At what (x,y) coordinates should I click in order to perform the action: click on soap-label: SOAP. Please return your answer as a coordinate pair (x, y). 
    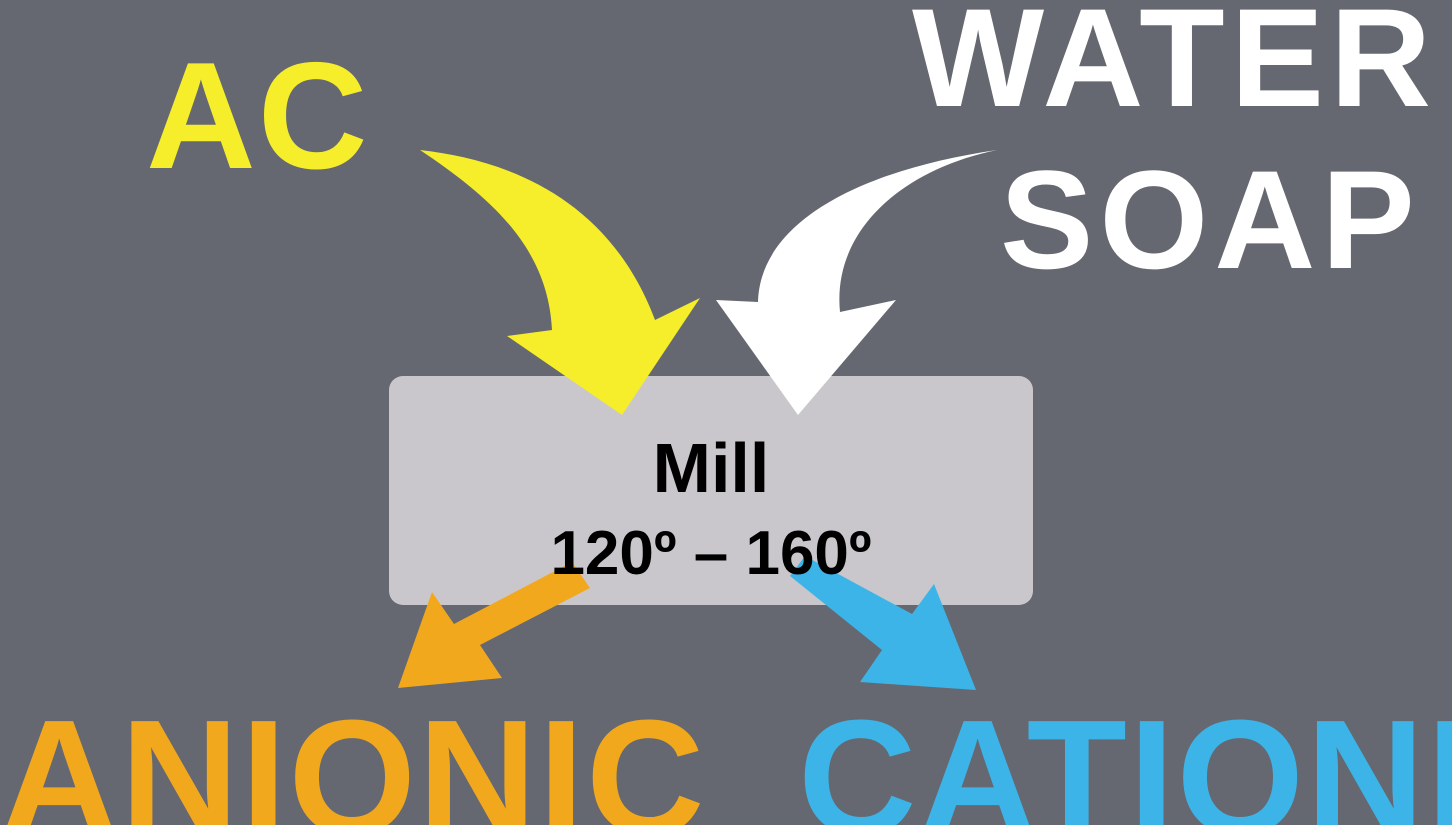
    Looking at the image, I should click on (1210, 219).